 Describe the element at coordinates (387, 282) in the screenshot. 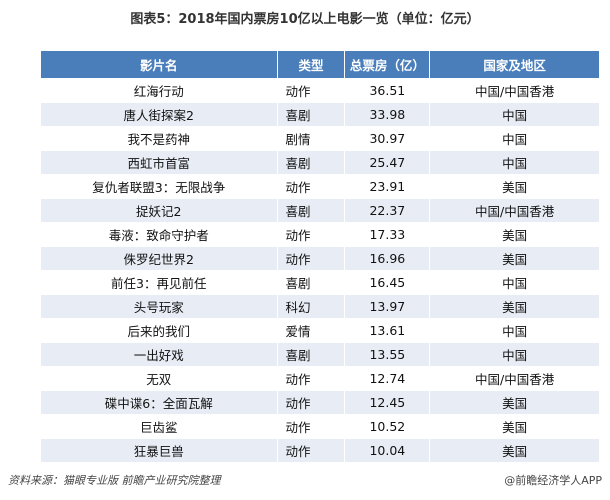

I see `table-cell: 16.45` at that location.